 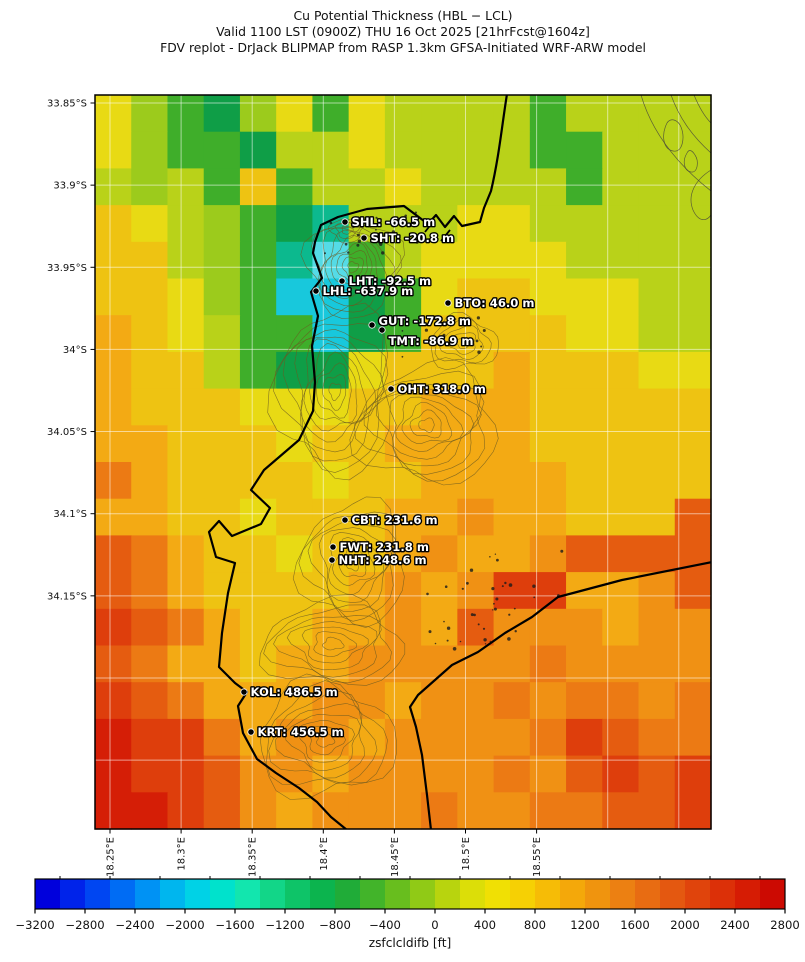 I want to click on colorbar-tick-label: −2800, so click(x=84, y=925).